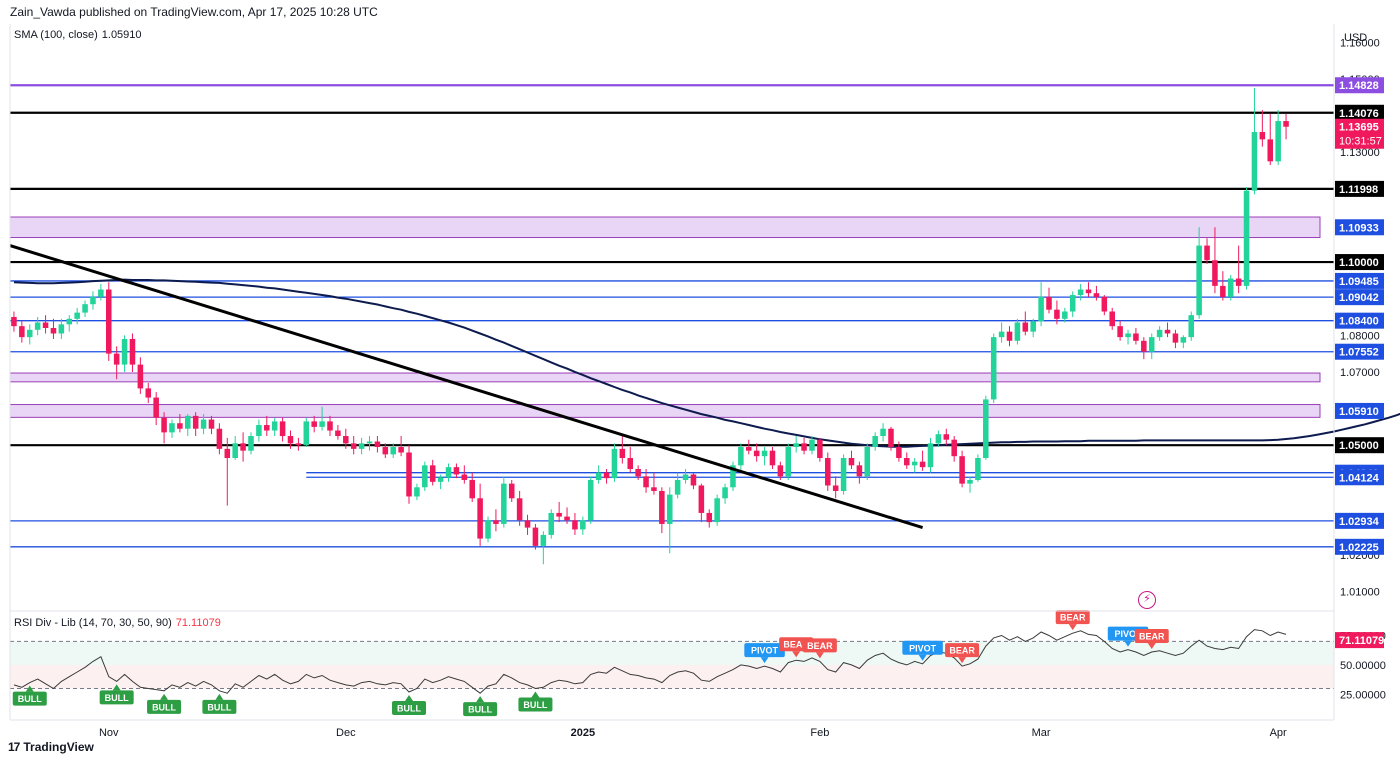 The width and height of the screenshot is (1400, 763). What do you see at coordinates (1359, 322) in the screenshot?
I see `level-price-tag: 1.08400` at bounding box center [1359, 322].